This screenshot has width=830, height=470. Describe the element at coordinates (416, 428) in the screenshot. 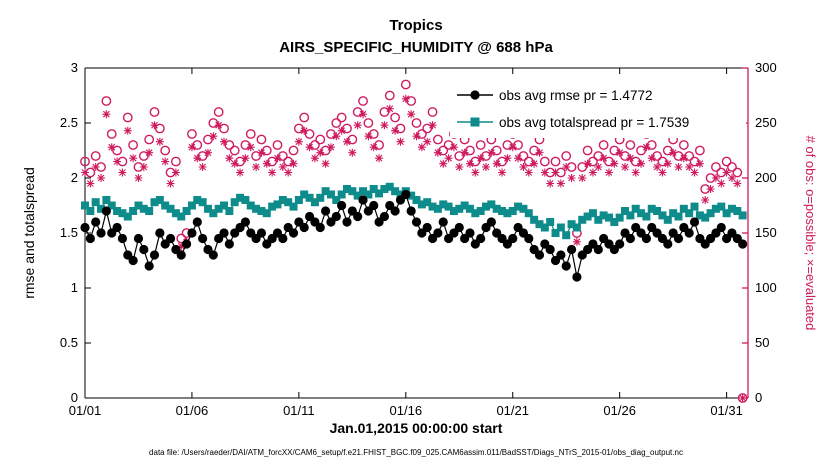

I see `x-axis-label: Jan.01,2015 00:00:00 start` at that location.